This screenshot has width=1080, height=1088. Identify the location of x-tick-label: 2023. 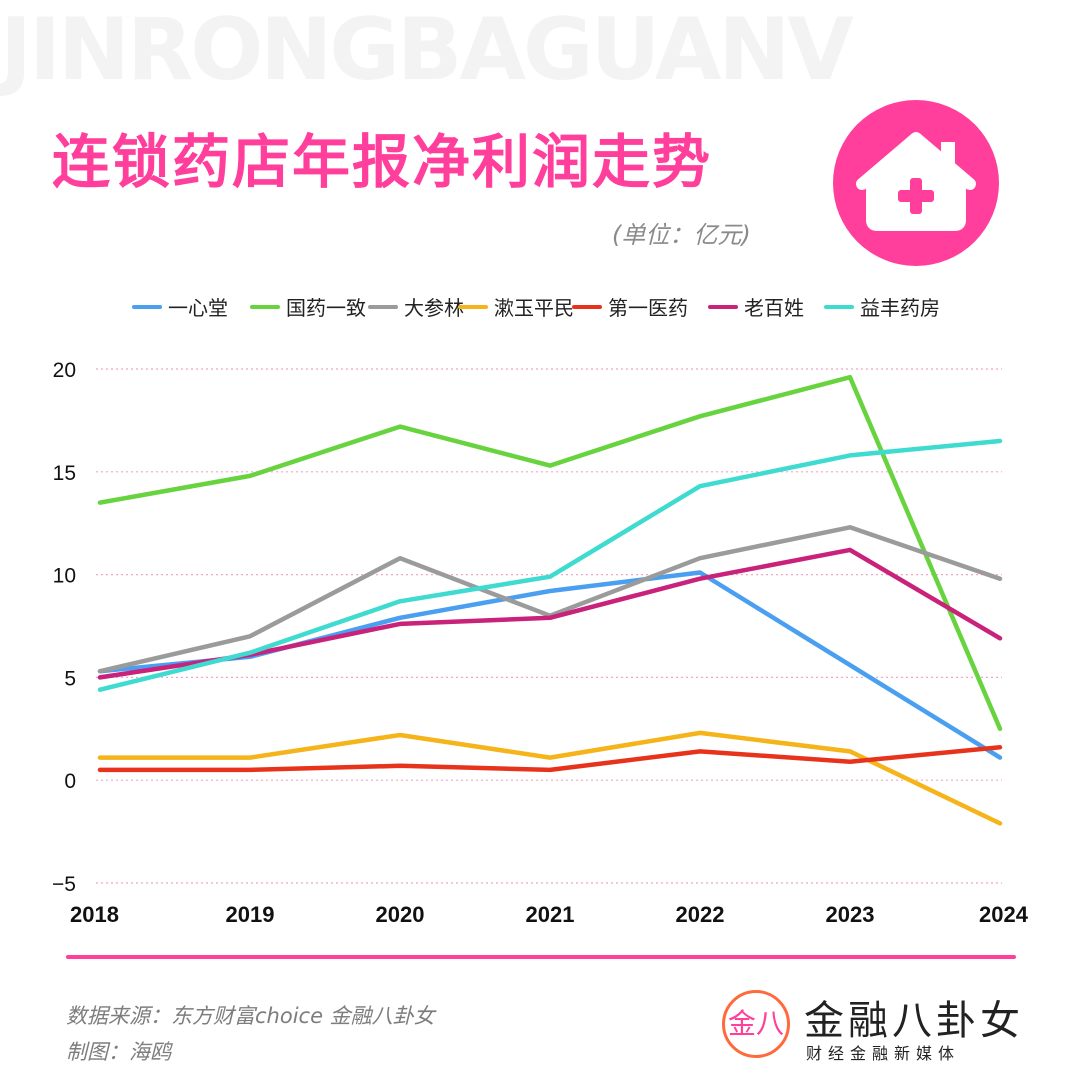
(850, 914).